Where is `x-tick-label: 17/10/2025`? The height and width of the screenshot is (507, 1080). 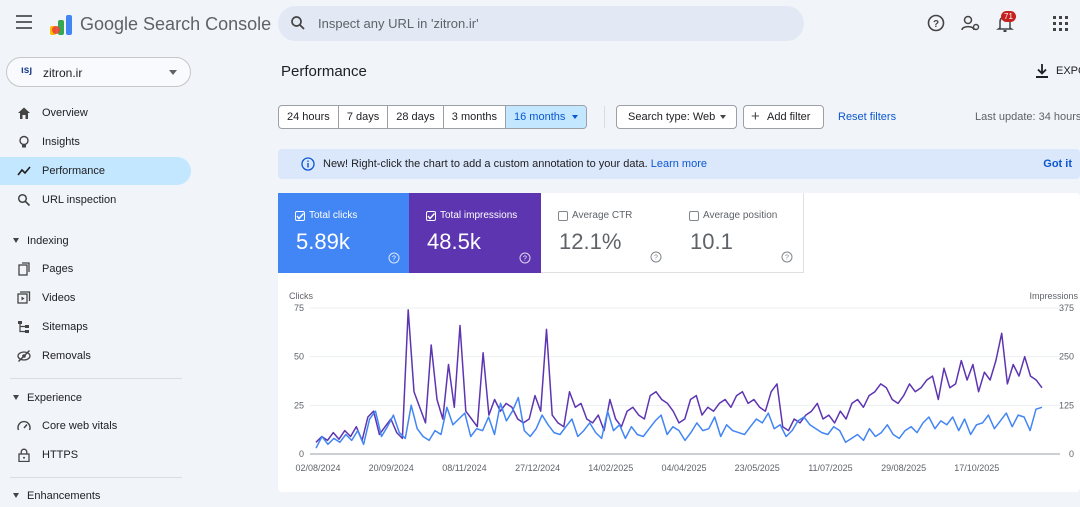
x-tick-label: 17/10/2025 is located at coordinates (976, 468).